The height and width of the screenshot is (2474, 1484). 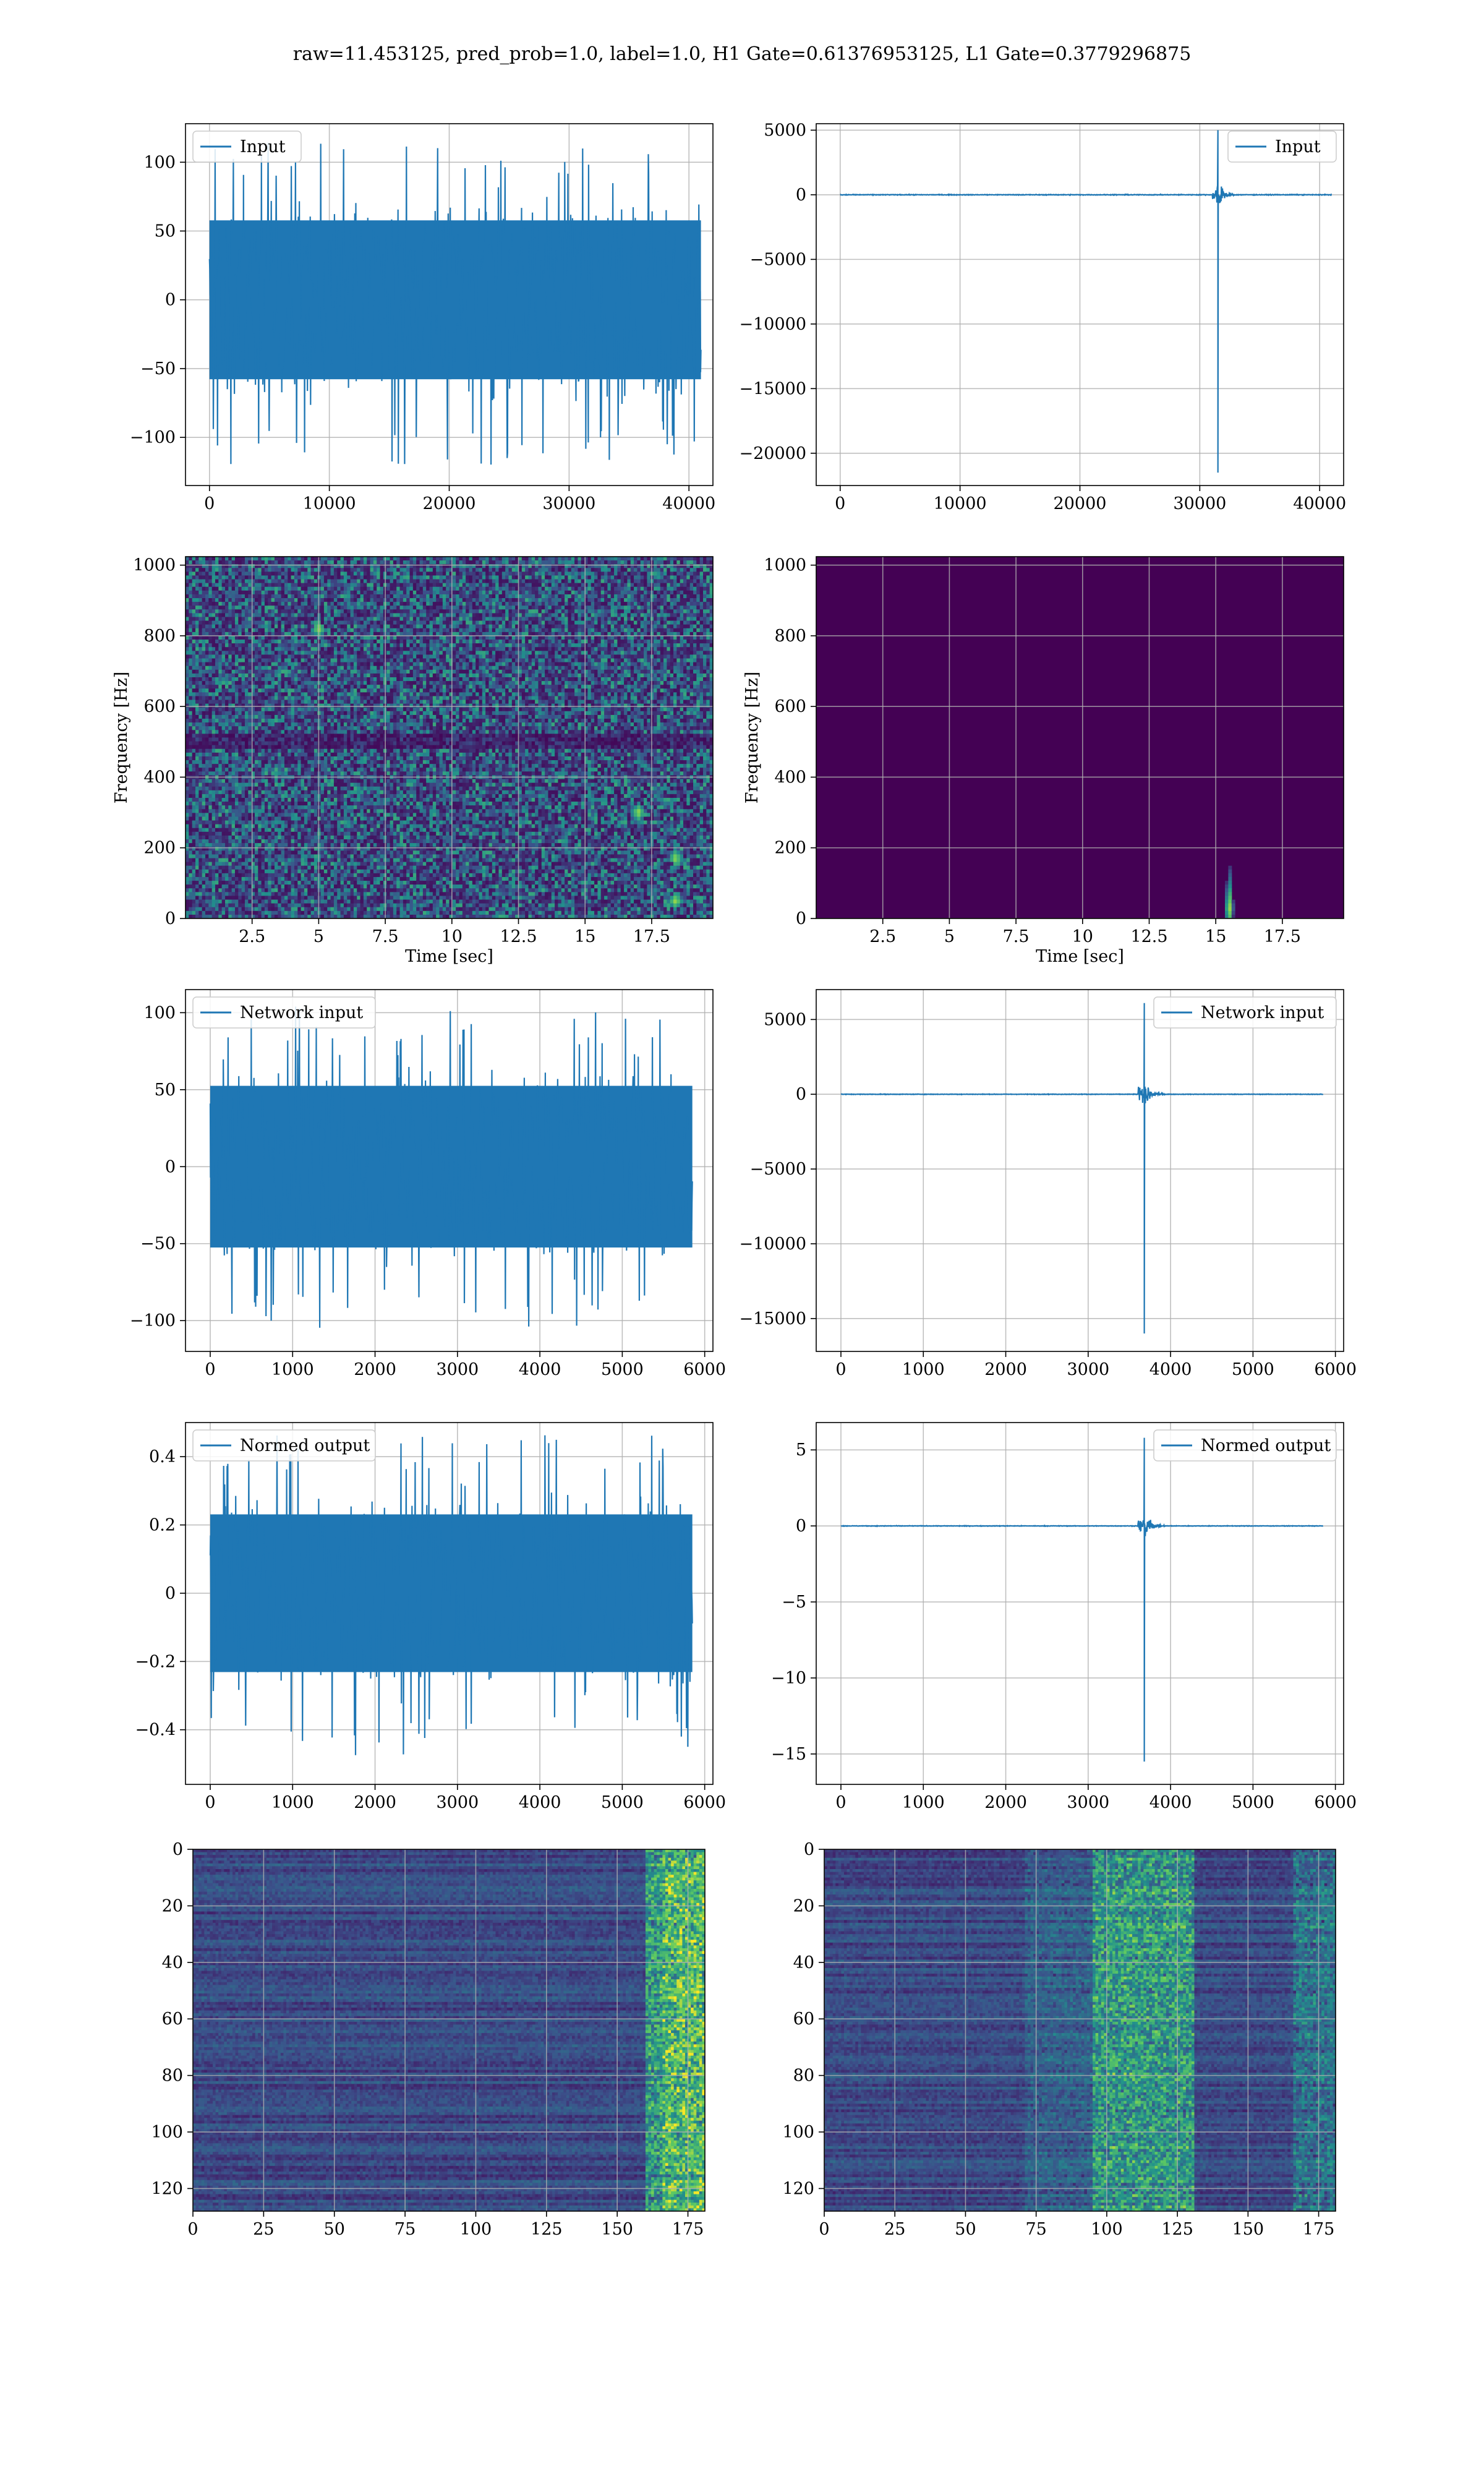 I want to click on x-tick-label: 25, so click(x=263, y=2229).